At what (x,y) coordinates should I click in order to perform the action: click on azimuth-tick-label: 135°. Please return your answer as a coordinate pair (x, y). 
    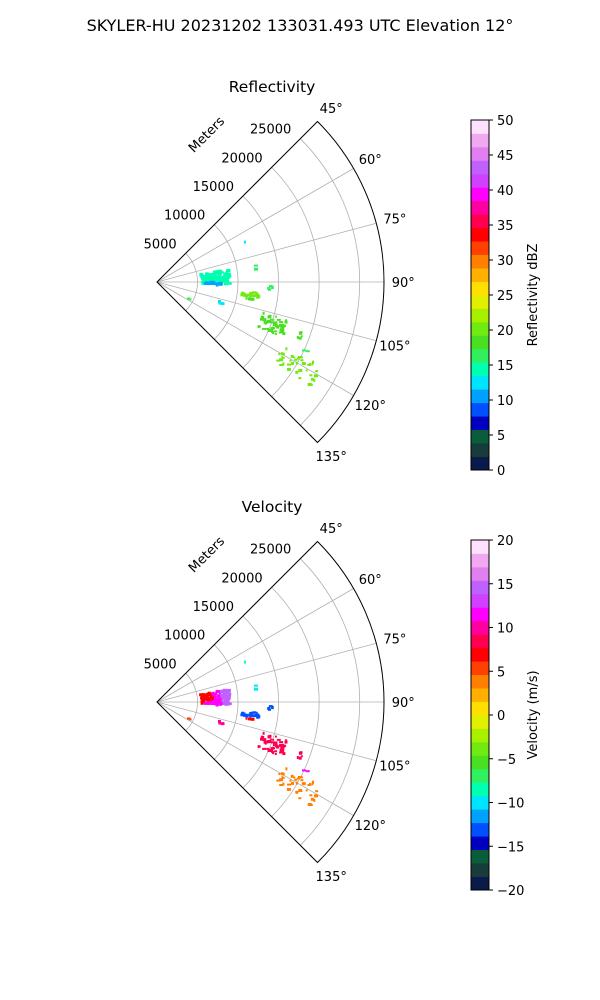
    Looking at the image, I should click on (331, 457).